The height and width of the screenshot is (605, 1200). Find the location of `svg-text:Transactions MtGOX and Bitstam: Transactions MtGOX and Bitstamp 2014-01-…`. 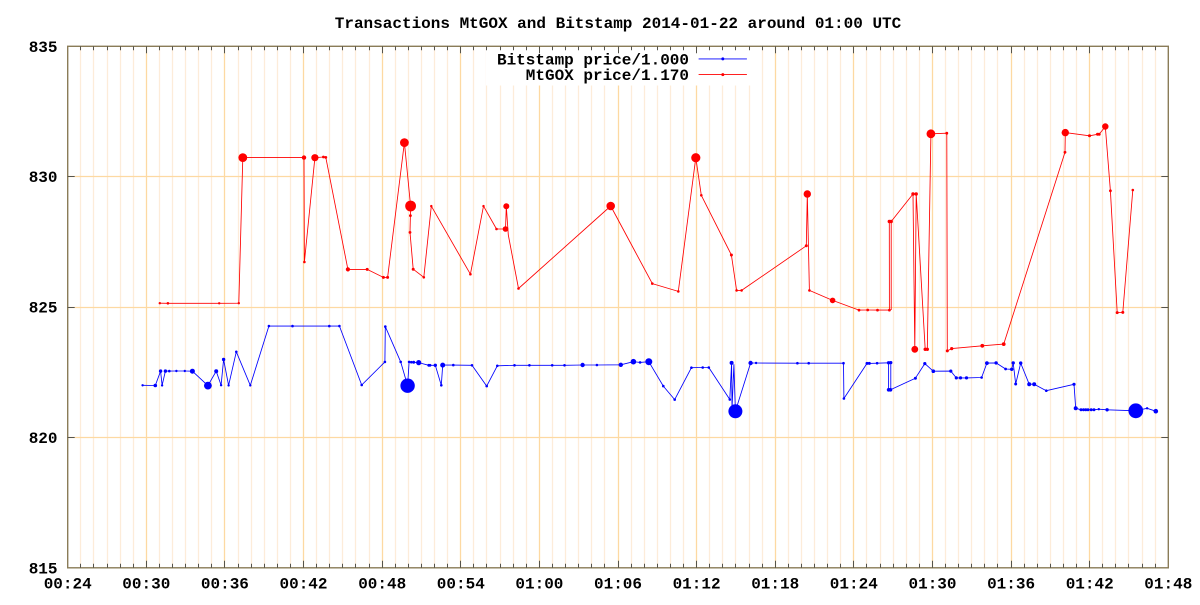

svg-text:Transactions MtGOX and Bitstam: Transactions MtGOX and Bitstamp 2014-01-… is located at coordinates (618, 24).